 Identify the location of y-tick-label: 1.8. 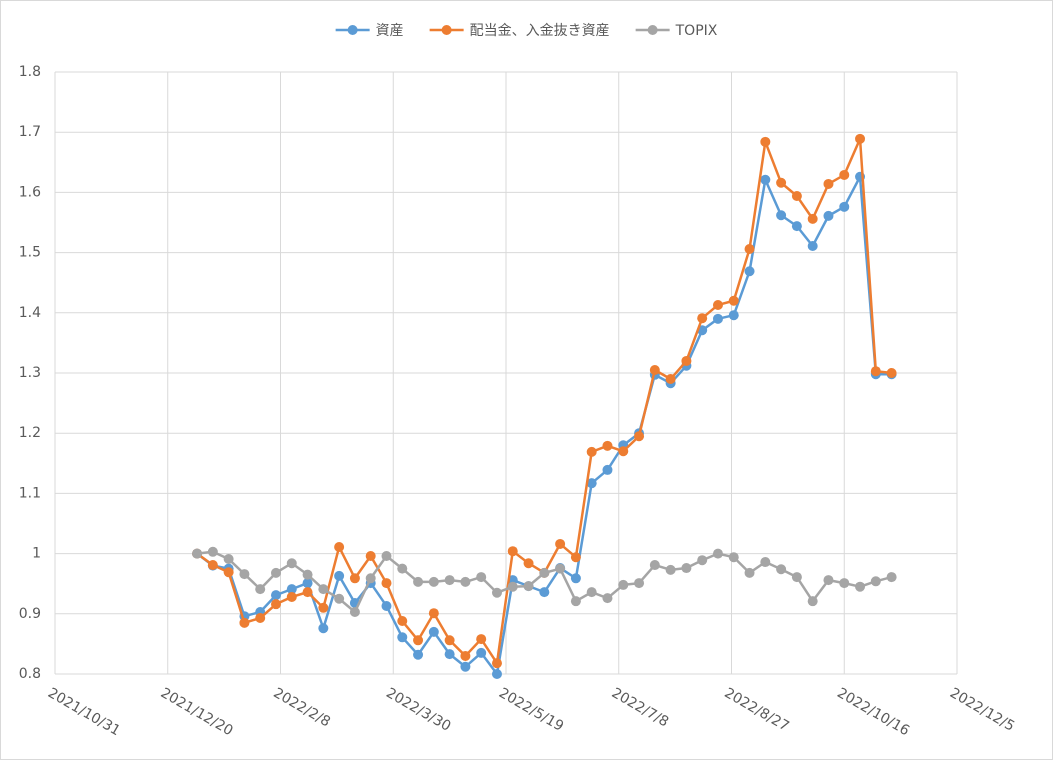
(30, 72).